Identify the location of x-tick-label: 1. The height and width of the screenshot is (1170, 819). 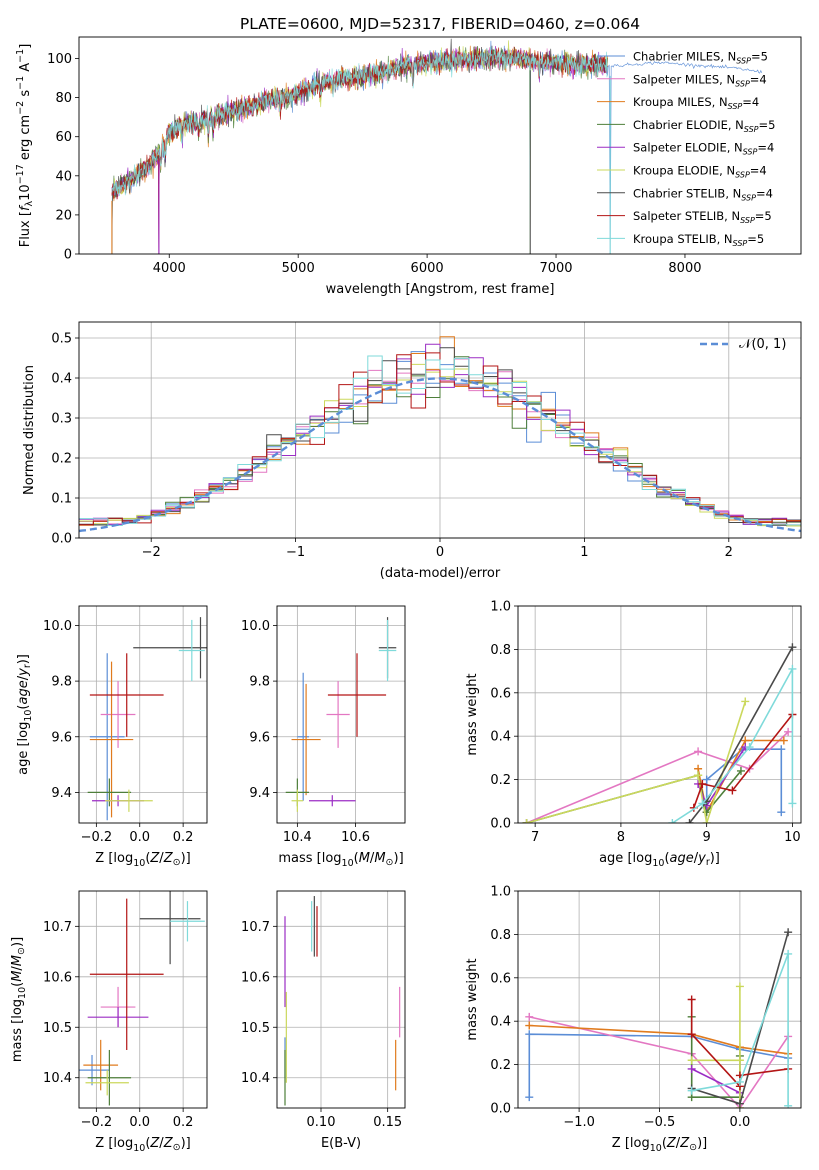
(584, 552).